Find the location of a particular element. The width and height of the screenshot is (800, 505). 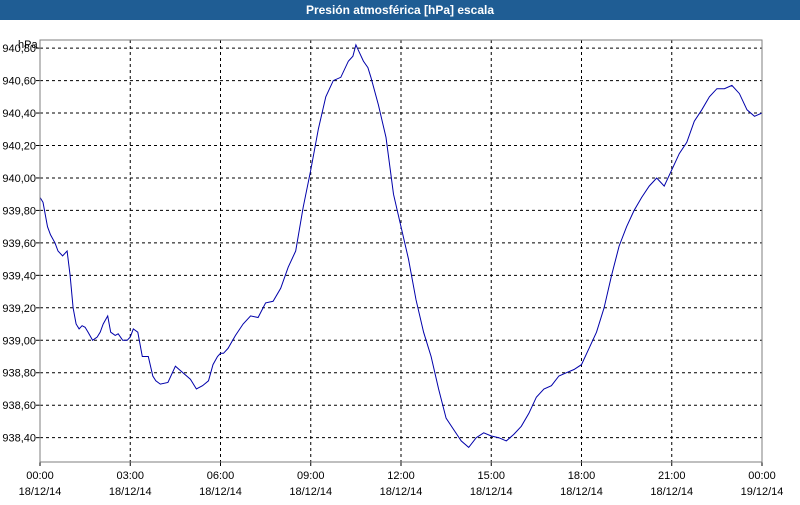

x-tick-label-time: 09:00 is located at coordinates (311, 476).